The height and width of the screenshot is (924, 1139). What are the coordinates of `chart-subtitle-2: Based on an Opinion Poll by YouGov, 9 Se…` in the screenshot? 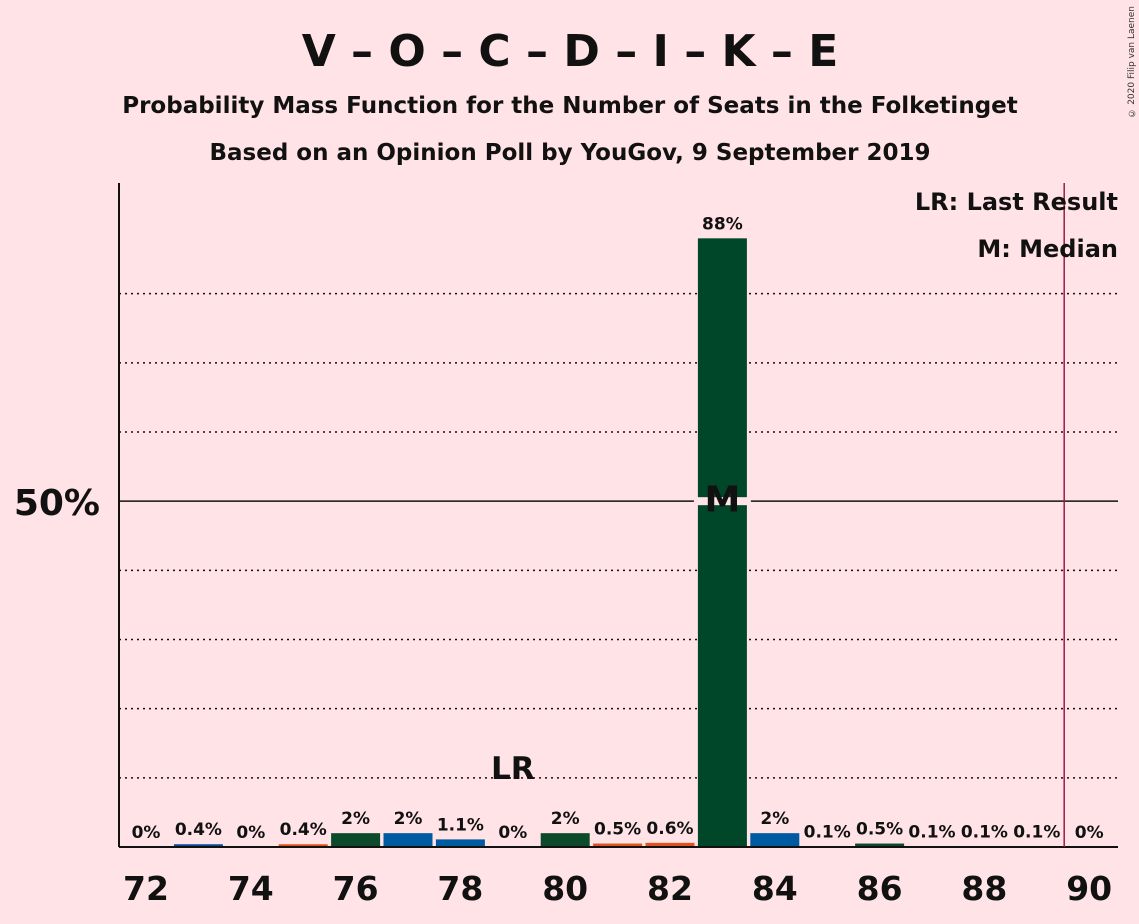 It's located at (569, 153).